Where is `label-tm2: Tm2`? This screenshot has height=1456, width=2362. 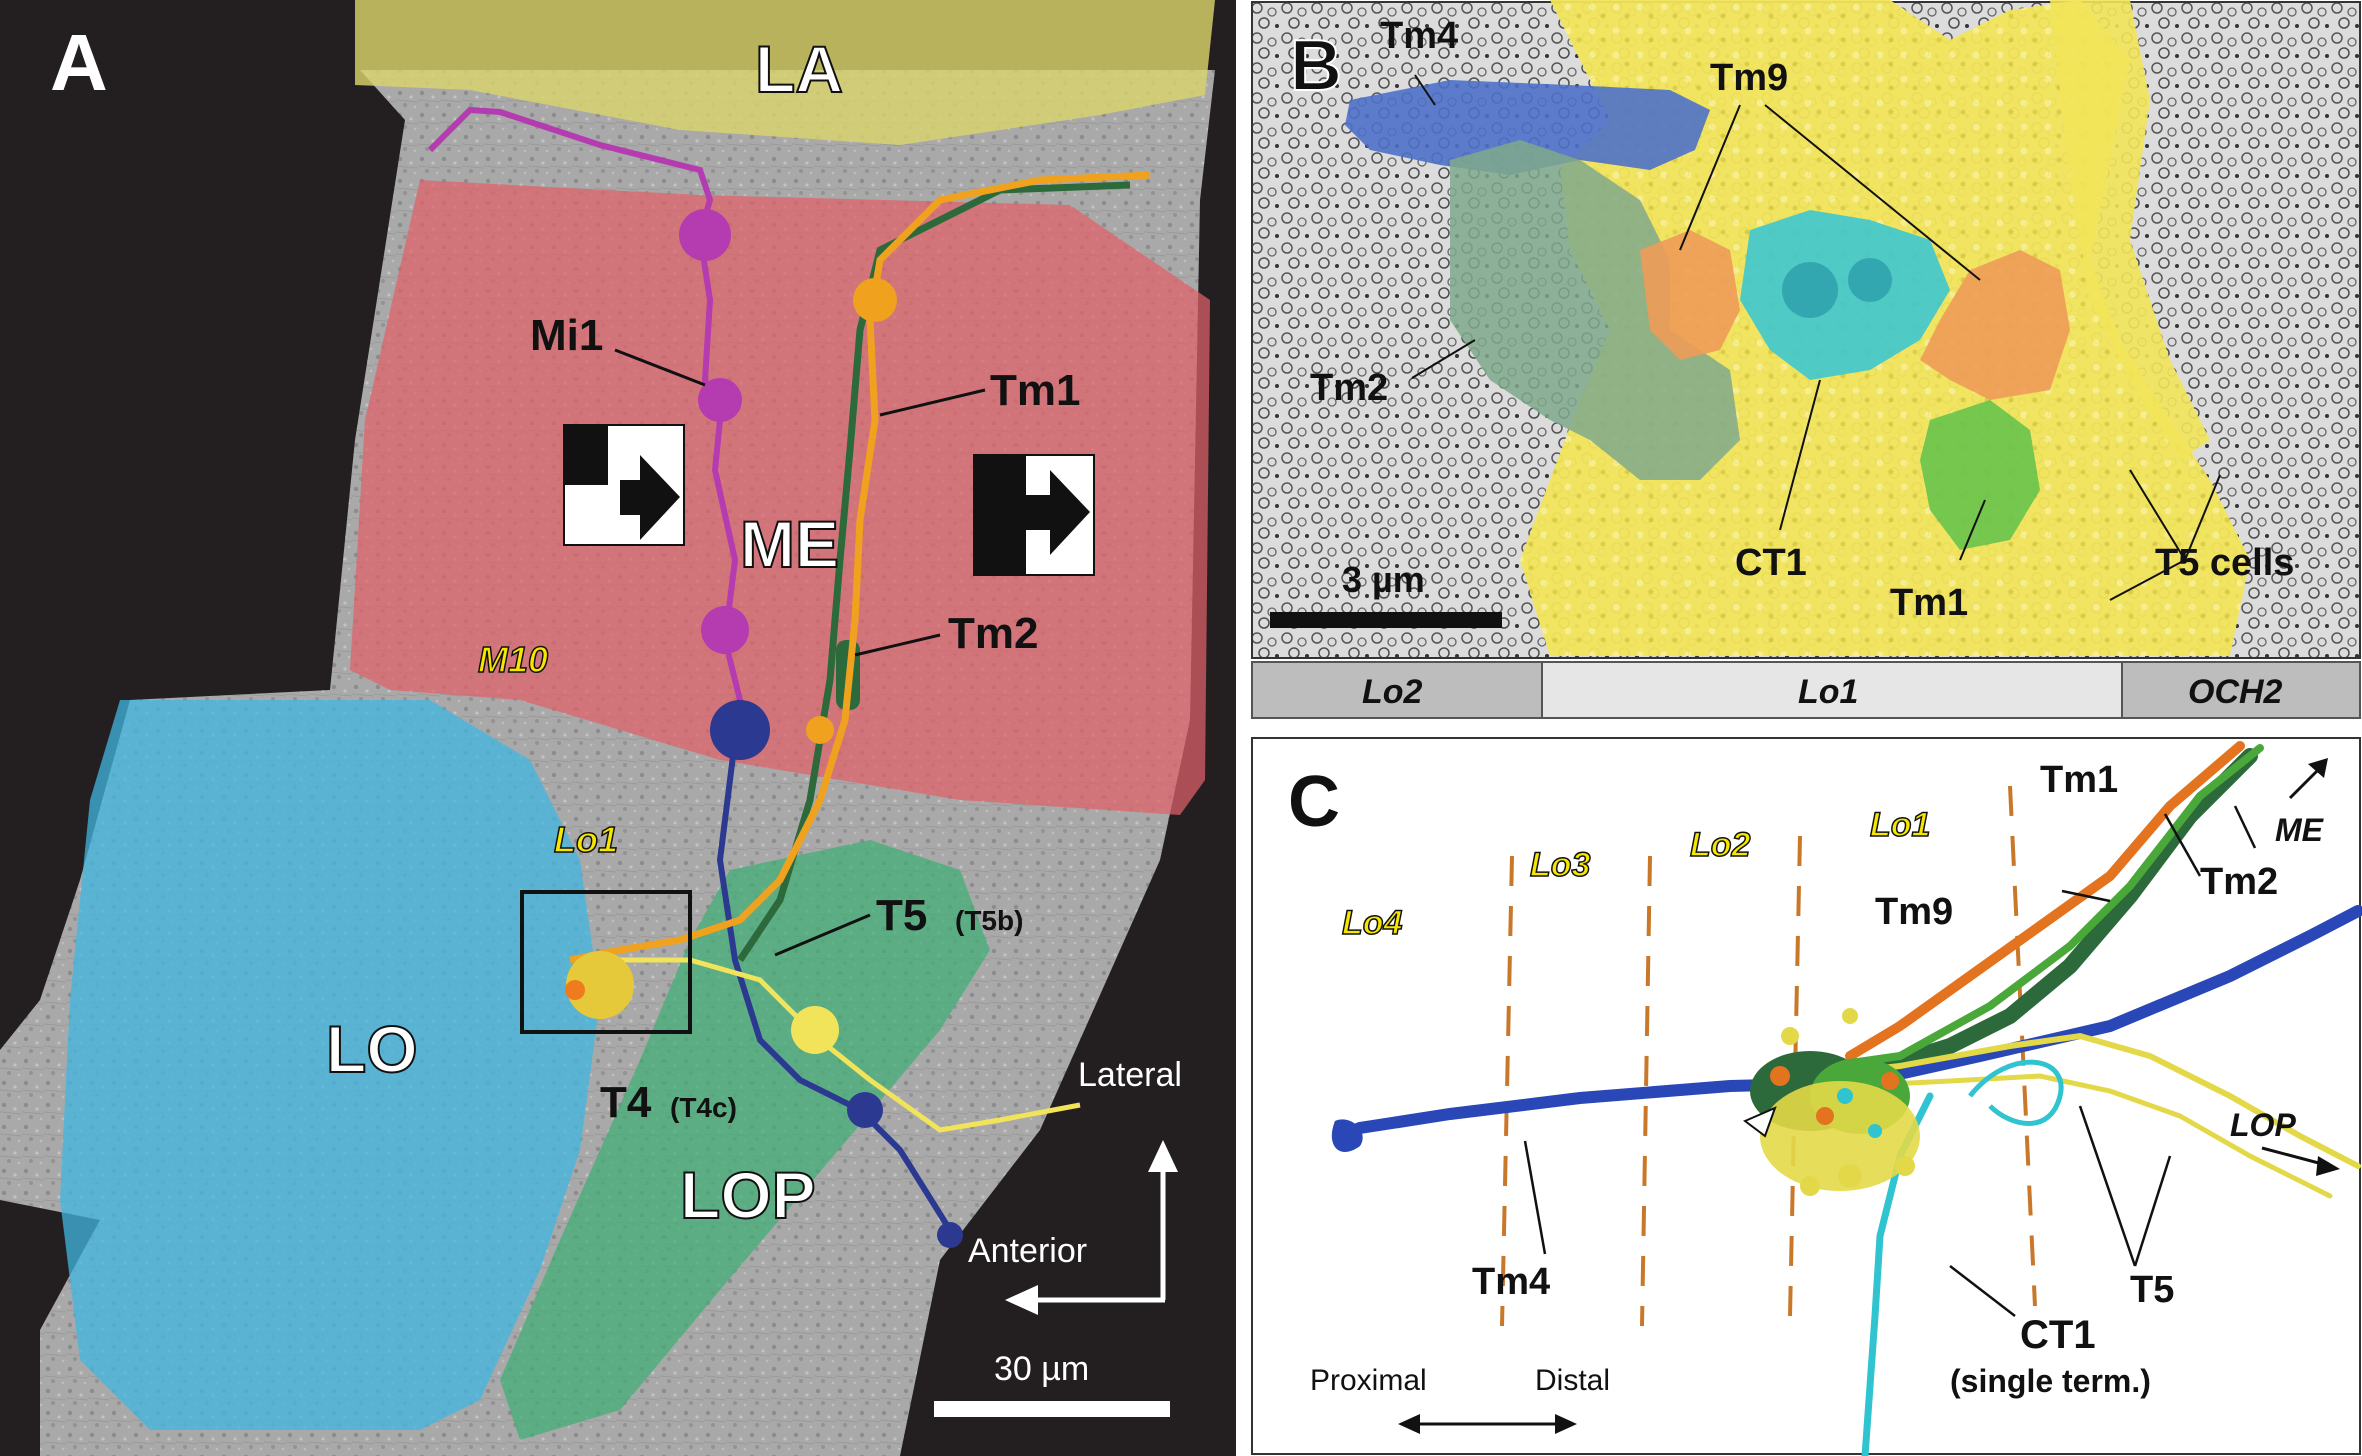 label-tm2: Tm2 is located at coordinates (993, 633).